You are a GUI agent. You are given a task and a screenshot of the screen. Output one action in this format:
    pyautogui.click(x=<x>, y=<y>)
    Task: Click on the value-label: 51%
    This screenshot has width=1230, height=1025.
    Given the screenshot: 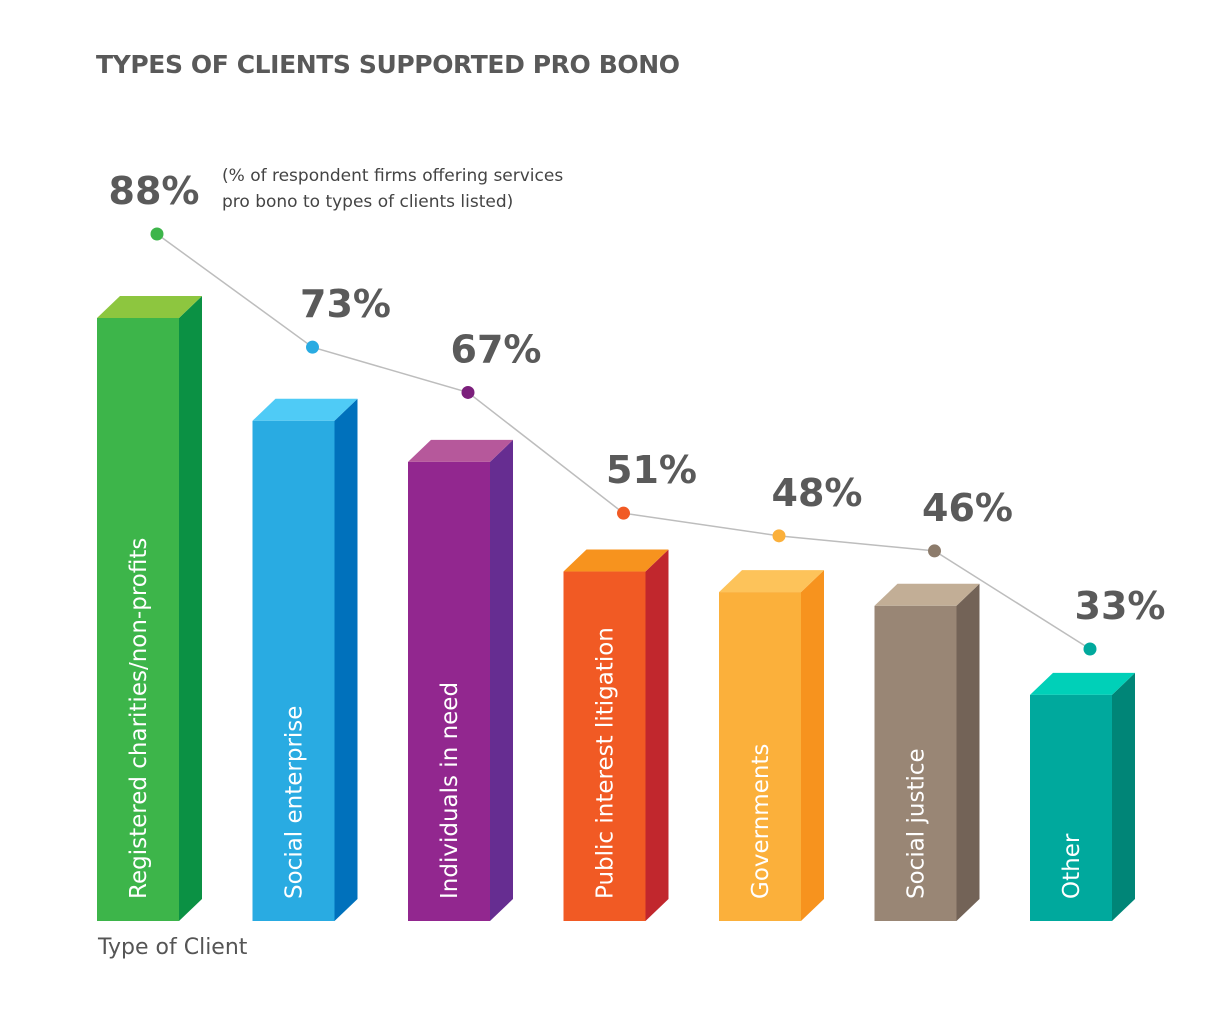 What is the action you would take?
    pyautogui.click(x=651, y=470)
    